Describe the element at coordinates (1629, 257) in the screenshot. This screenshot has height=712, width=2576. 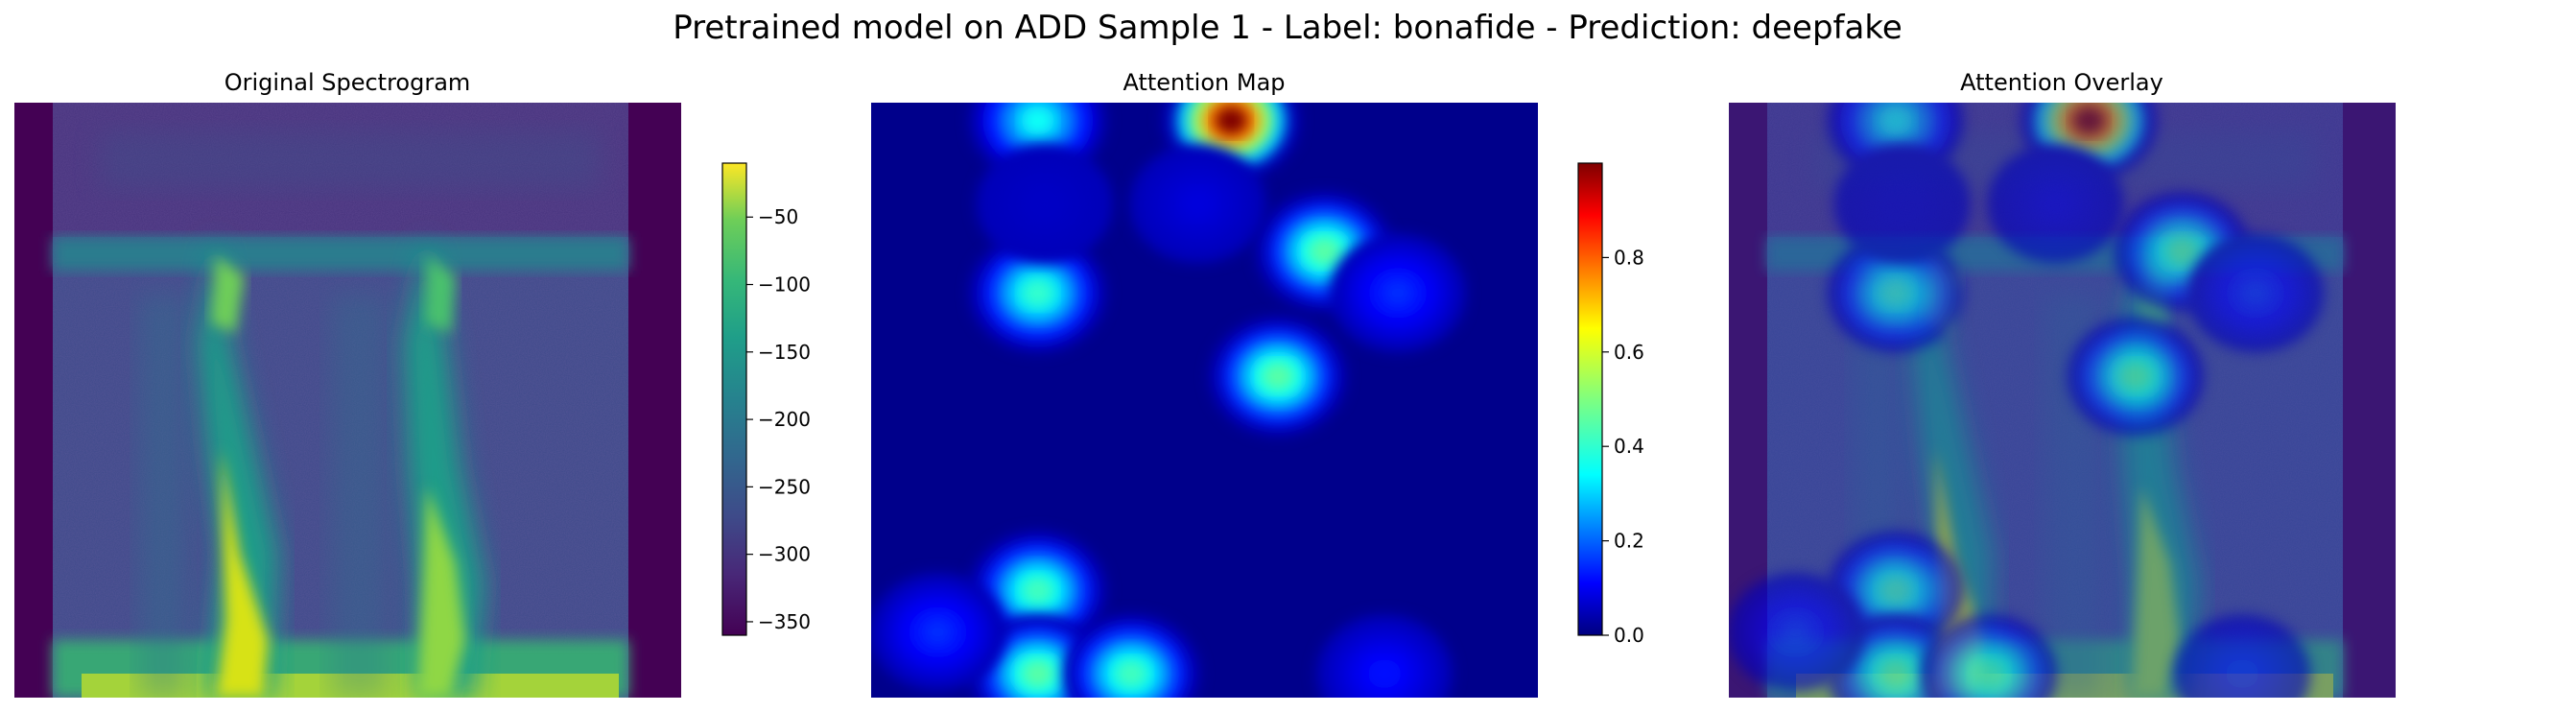
I see `colorbar-attention-tick-label: 0.8` at that location.